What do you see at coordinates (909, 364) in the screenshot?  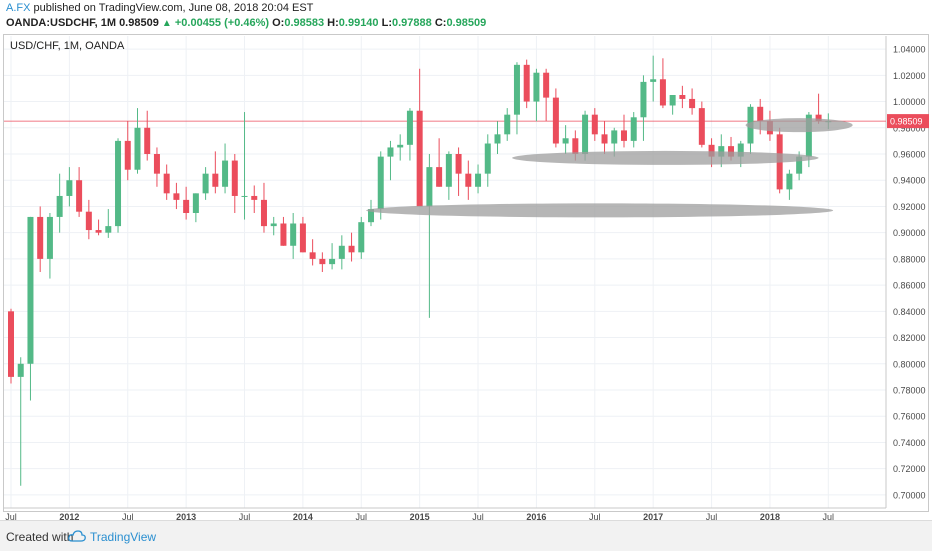 I see `y-tick-label: 0.80000` at bounding box center [909, 364].